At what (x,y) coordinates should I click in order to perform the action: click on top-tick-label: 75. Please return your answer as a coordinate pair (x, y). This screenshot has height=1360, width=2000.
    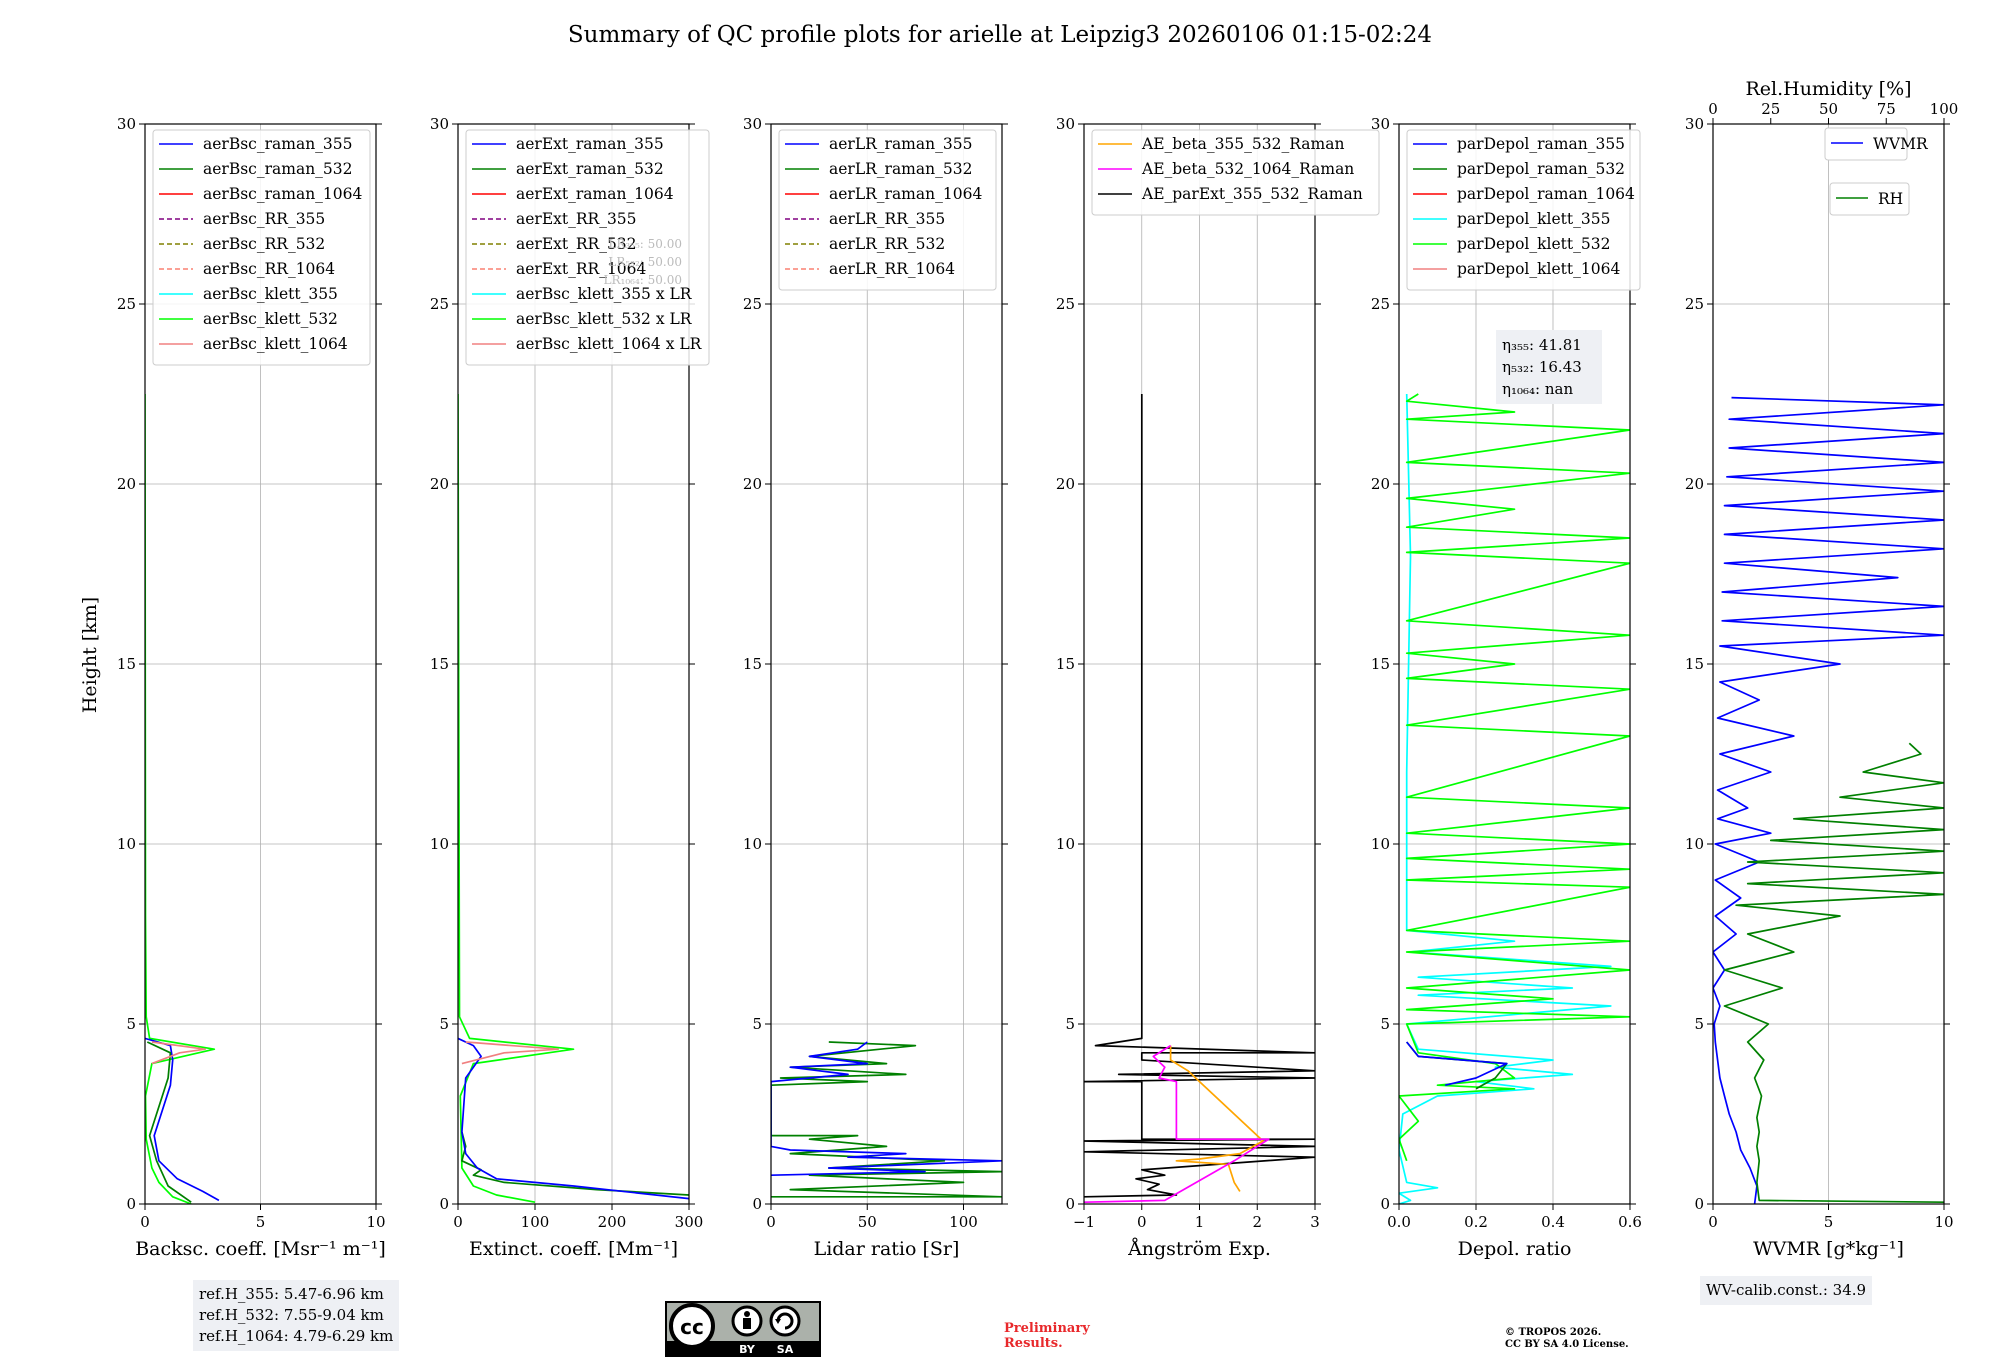
    Looking at the image, I should click on (1886, 109).